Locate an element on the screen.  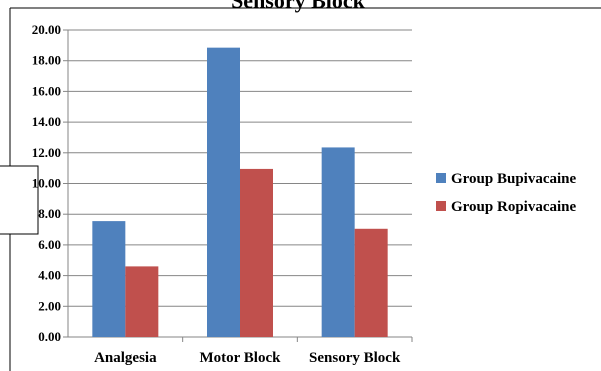
bar-sensory-block-ropivacaine is located at coordinates (371, 282).